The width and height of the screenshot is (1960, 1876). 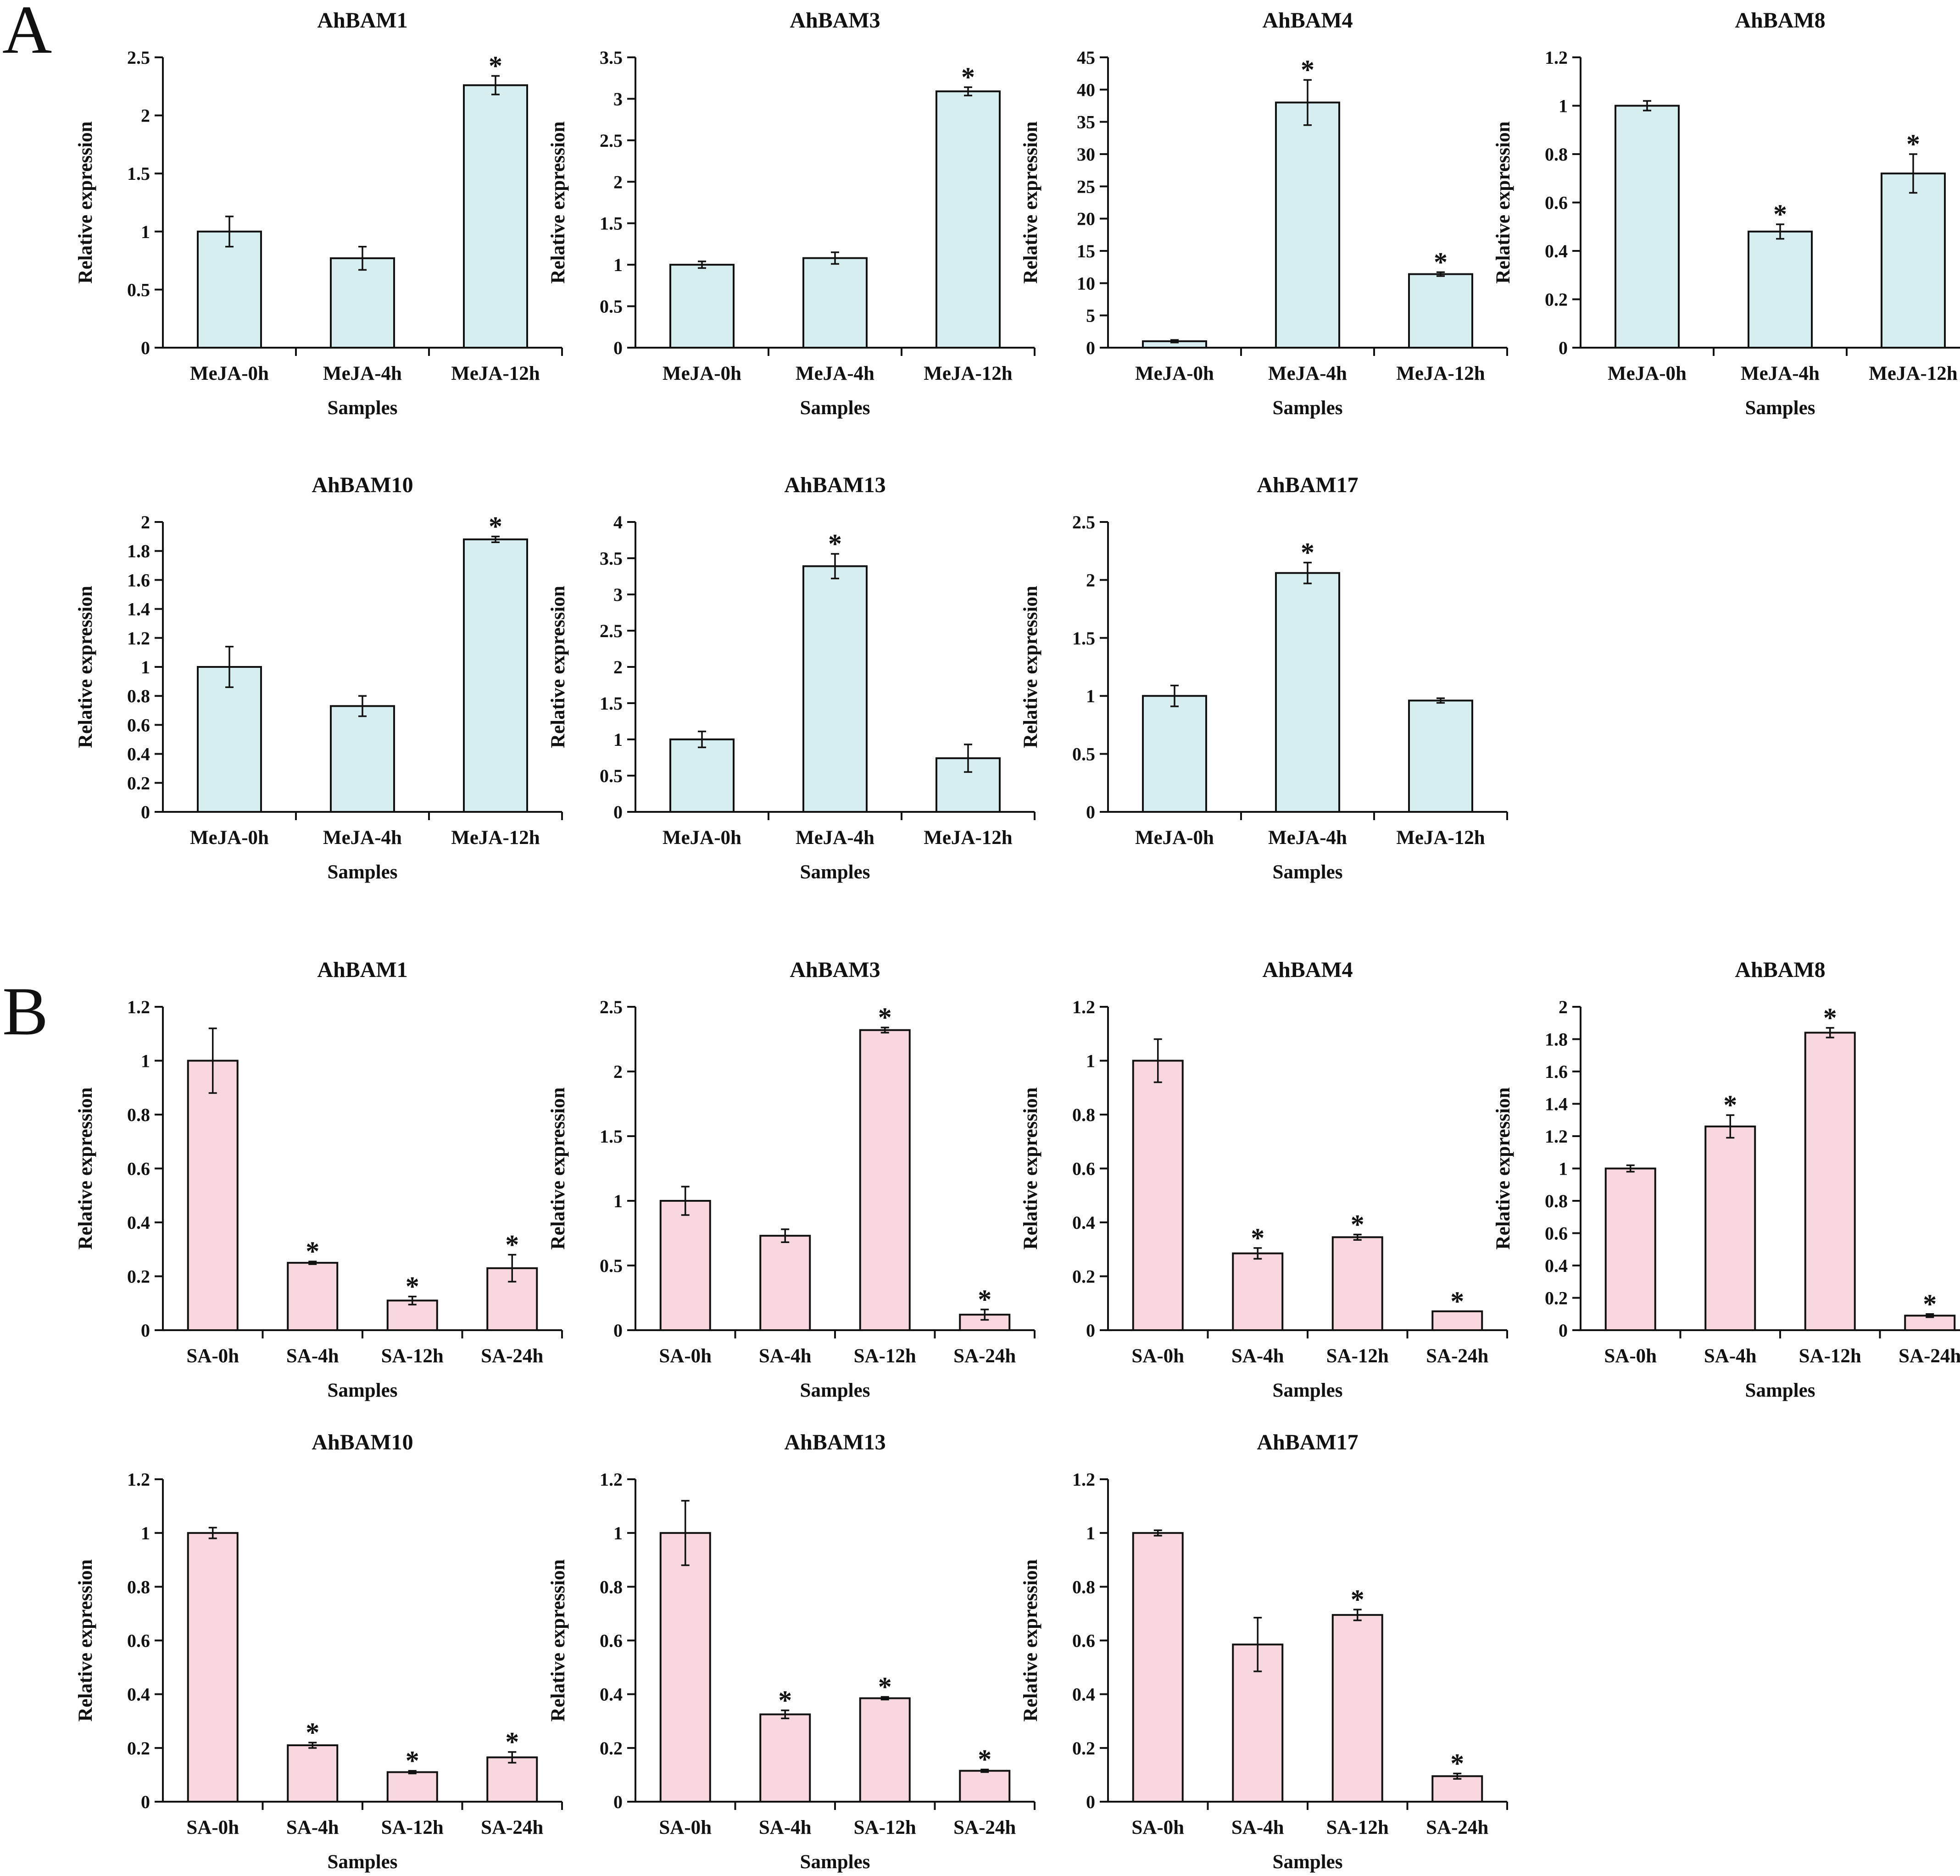 I want to click on y-tick-label: 30, so click(x=1086, y=154).